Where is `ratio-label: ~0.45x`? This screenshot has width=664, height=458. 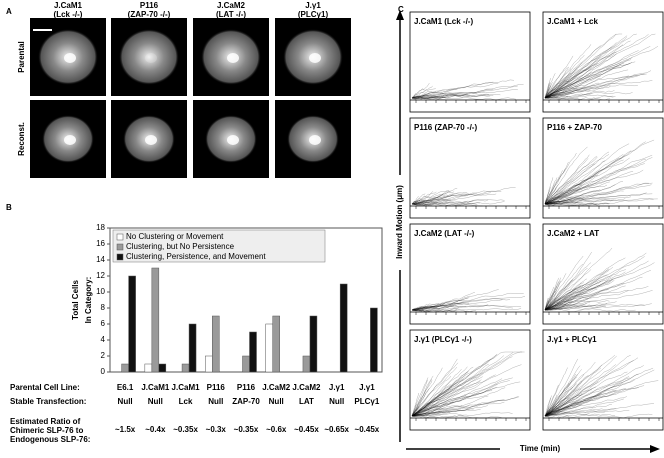
ratio-label: ~0.45x is located at coordinates (367, 429).